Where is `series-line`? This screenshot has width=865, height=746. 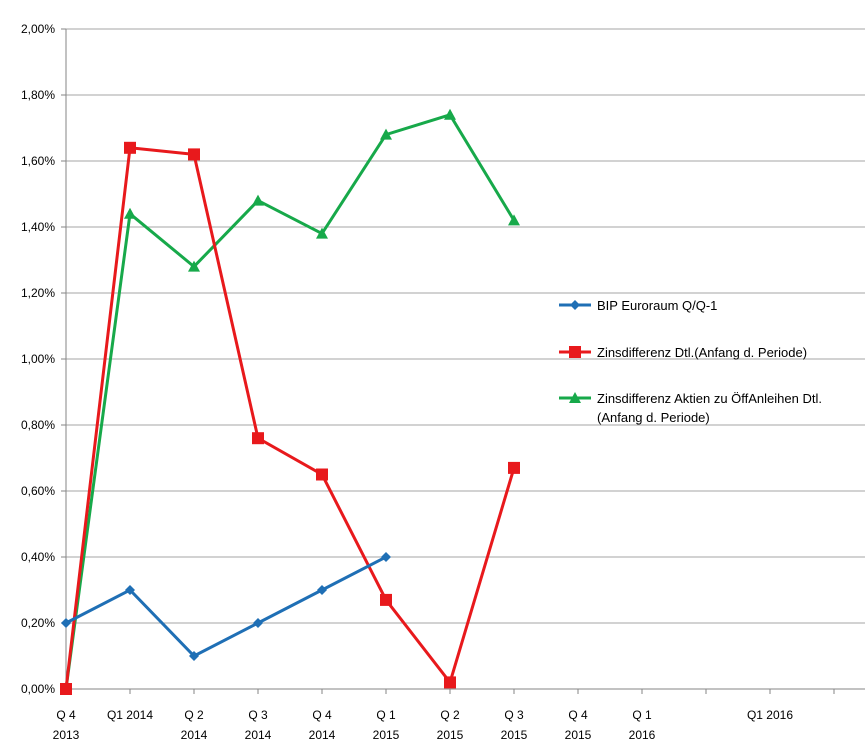
series-line is located at coordinates (226, 606).